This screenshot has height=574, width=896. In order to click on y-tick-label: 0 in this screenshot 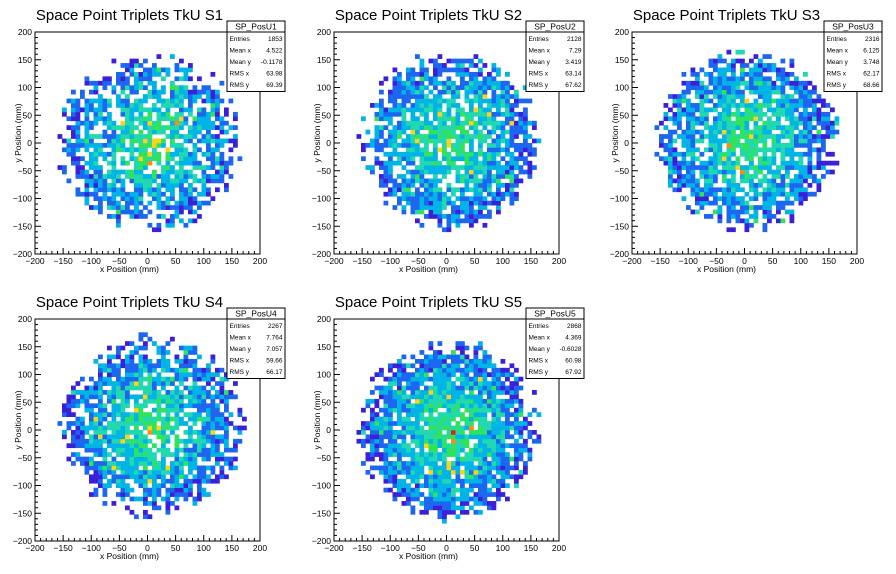, I will do `click(626, 143)`.